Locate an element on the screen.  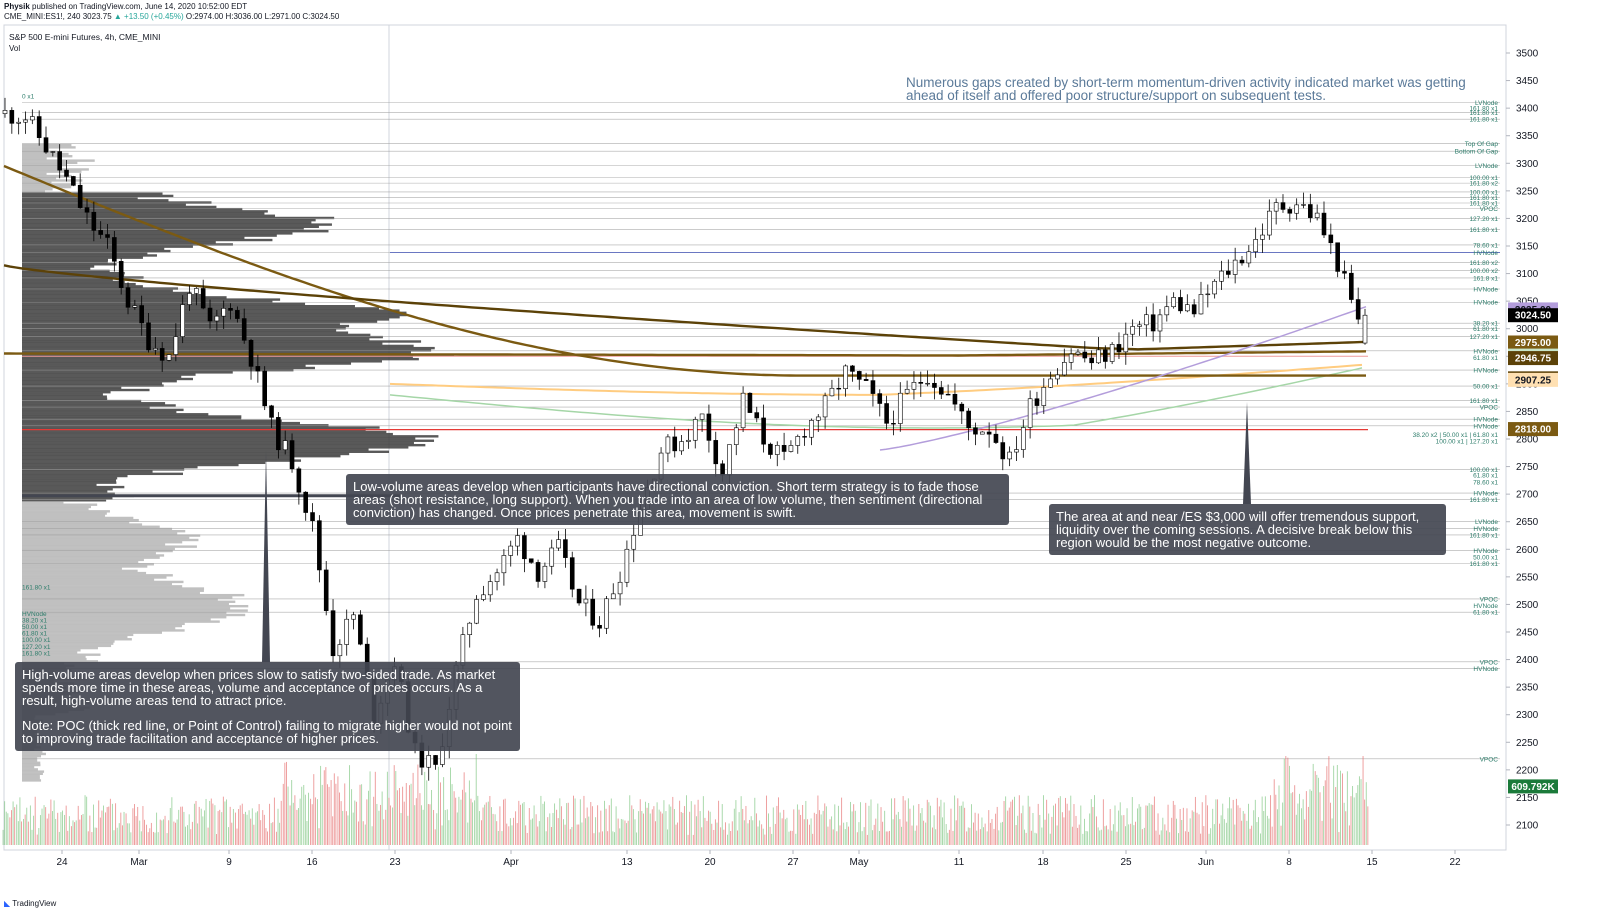
pointer-high-volume is located at coordinates (266, 556).